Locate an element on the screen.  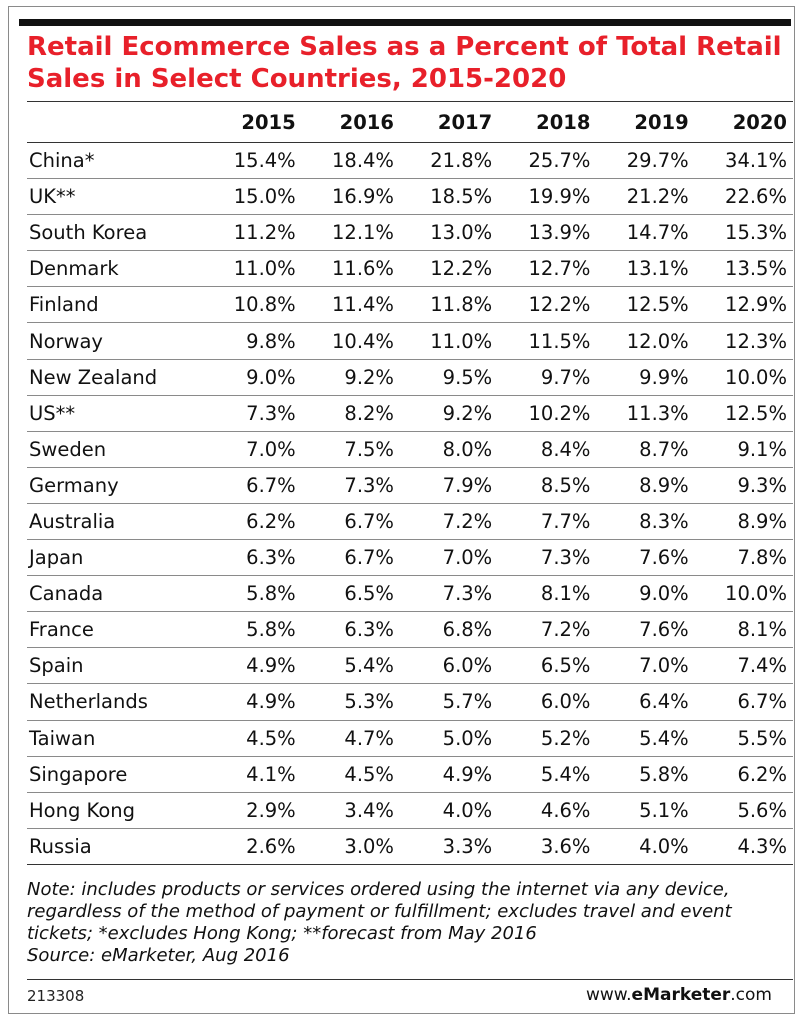
table-row: France 5.8% 6.3% 6.8% 7.2% 7.6% 8.1% is located at coordinates (410, 630).